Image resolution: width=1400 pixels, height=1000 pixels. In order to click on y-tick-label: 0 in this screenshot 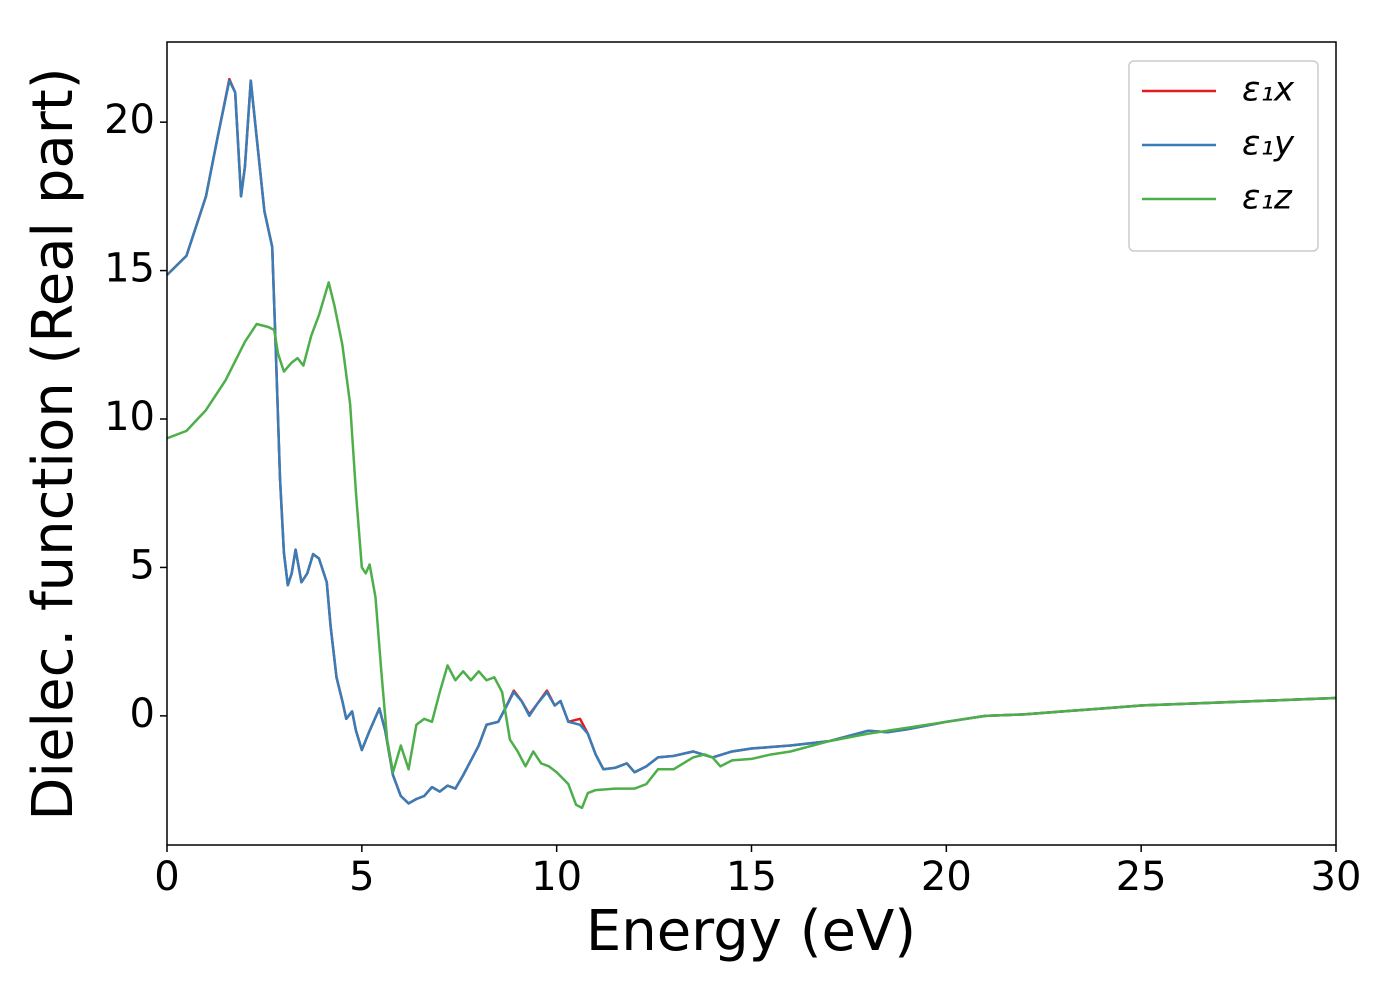, I will do `click(142, 714)`.